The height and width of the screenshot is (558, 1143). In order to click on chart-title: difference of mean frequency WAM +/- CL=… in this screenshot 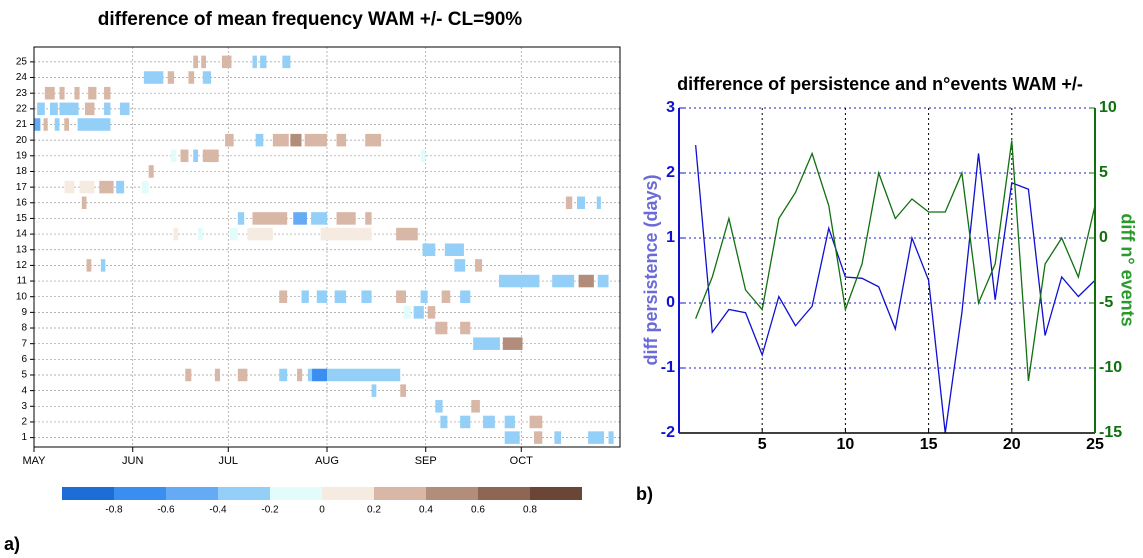, I will do `click(310, 19)`.